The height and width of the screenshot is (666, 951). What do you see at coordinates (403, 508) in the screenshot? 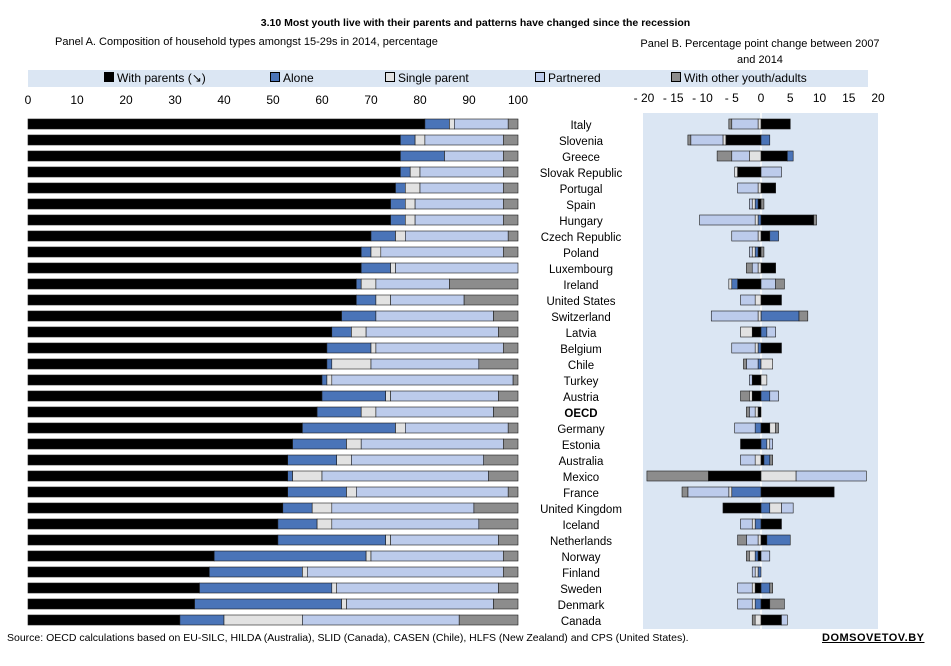
I see `panel-a-bar-united-kingdom-partnered` at bounding box center [403, 508].